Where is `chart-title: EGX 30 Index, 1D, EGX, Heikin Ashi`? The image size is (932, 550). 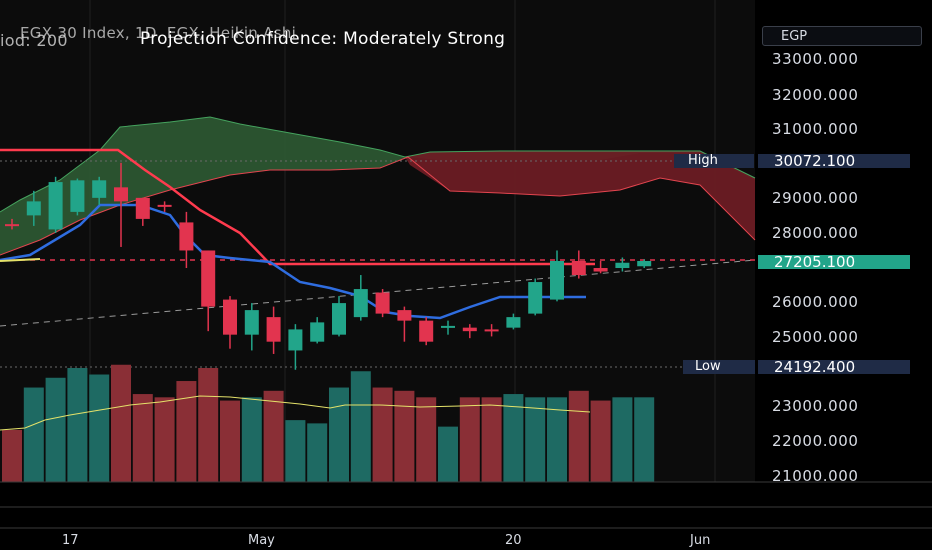 chart-title: EGX 30 Index, 1D, EGX, Heikin Ashi is located at coordinates (158, 33).